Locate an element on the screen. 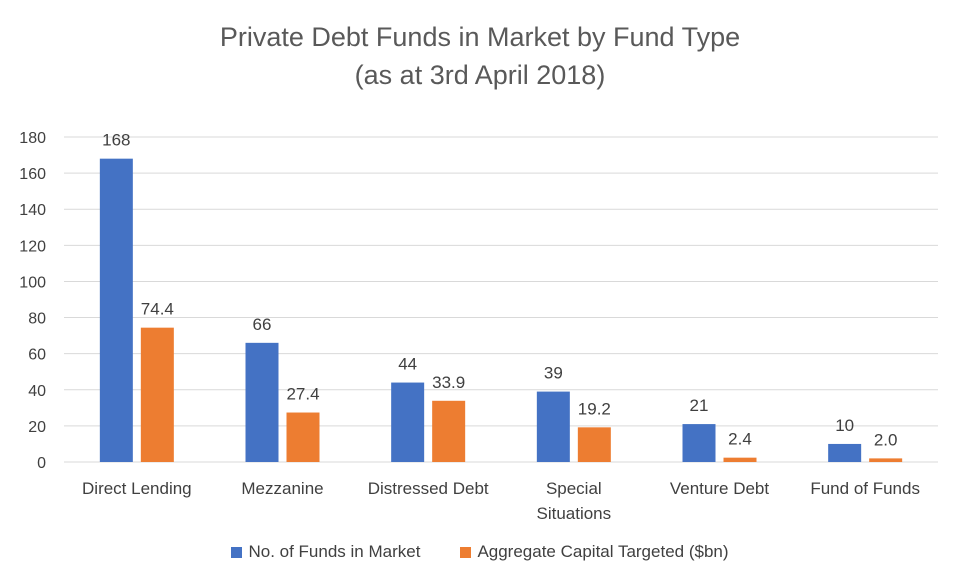 This screenshot has width=960, height=587. x-tick-label: Fund of Funds is located at coordinates (865, 488).